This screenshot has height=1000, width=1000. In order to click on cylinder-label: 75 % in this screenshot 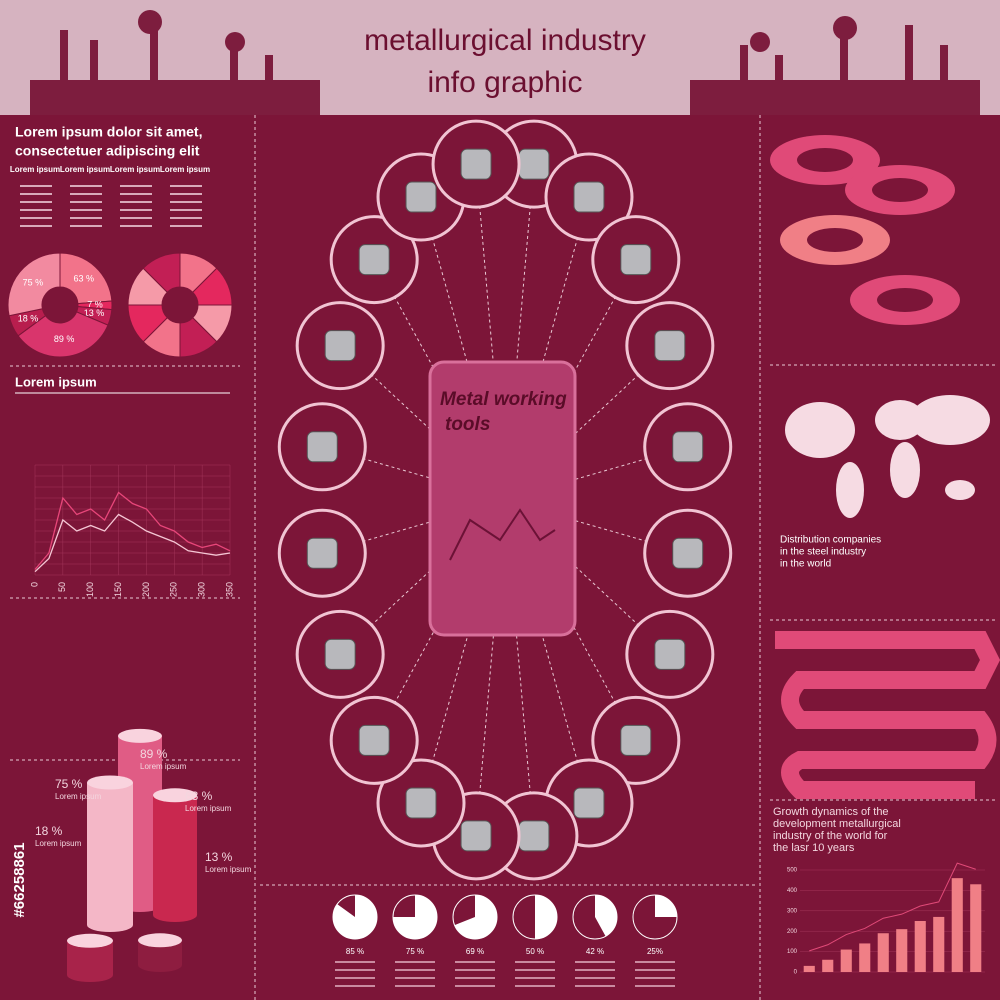, I will do `click(69, 784)`.